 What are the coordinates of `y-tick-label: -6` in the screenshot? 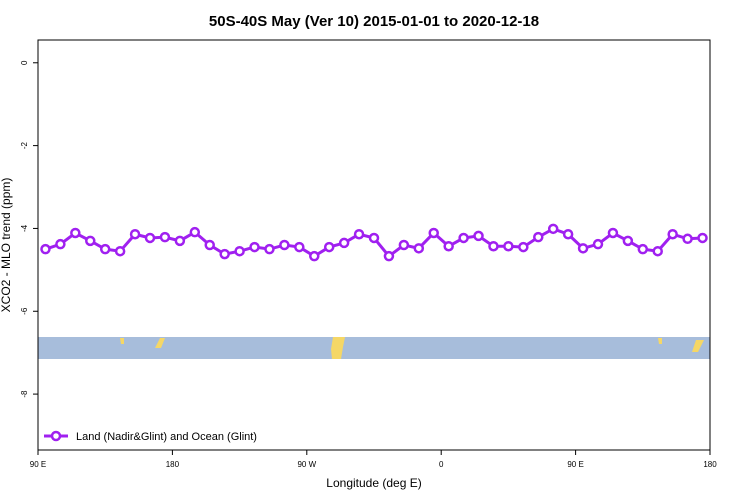 It's located at (24, 311).